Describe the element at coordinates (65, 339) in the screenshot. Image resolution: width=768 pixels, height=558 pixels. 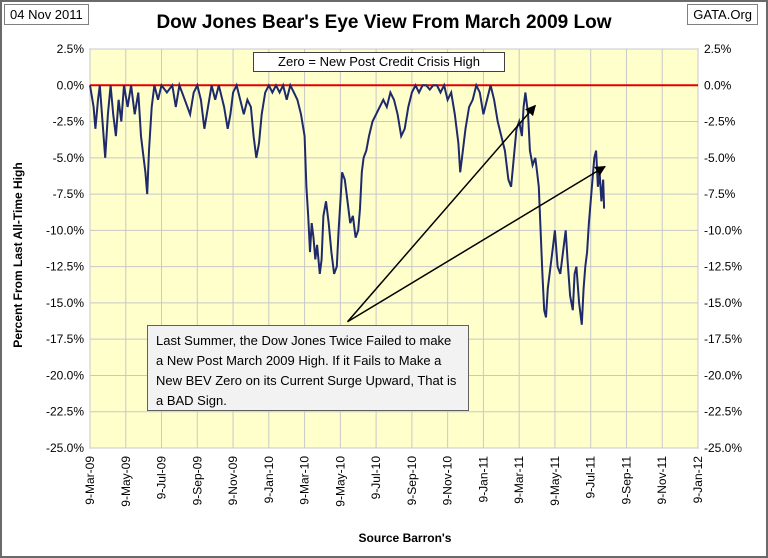
I see `y-tick-label-left: -17.5%` at that location.